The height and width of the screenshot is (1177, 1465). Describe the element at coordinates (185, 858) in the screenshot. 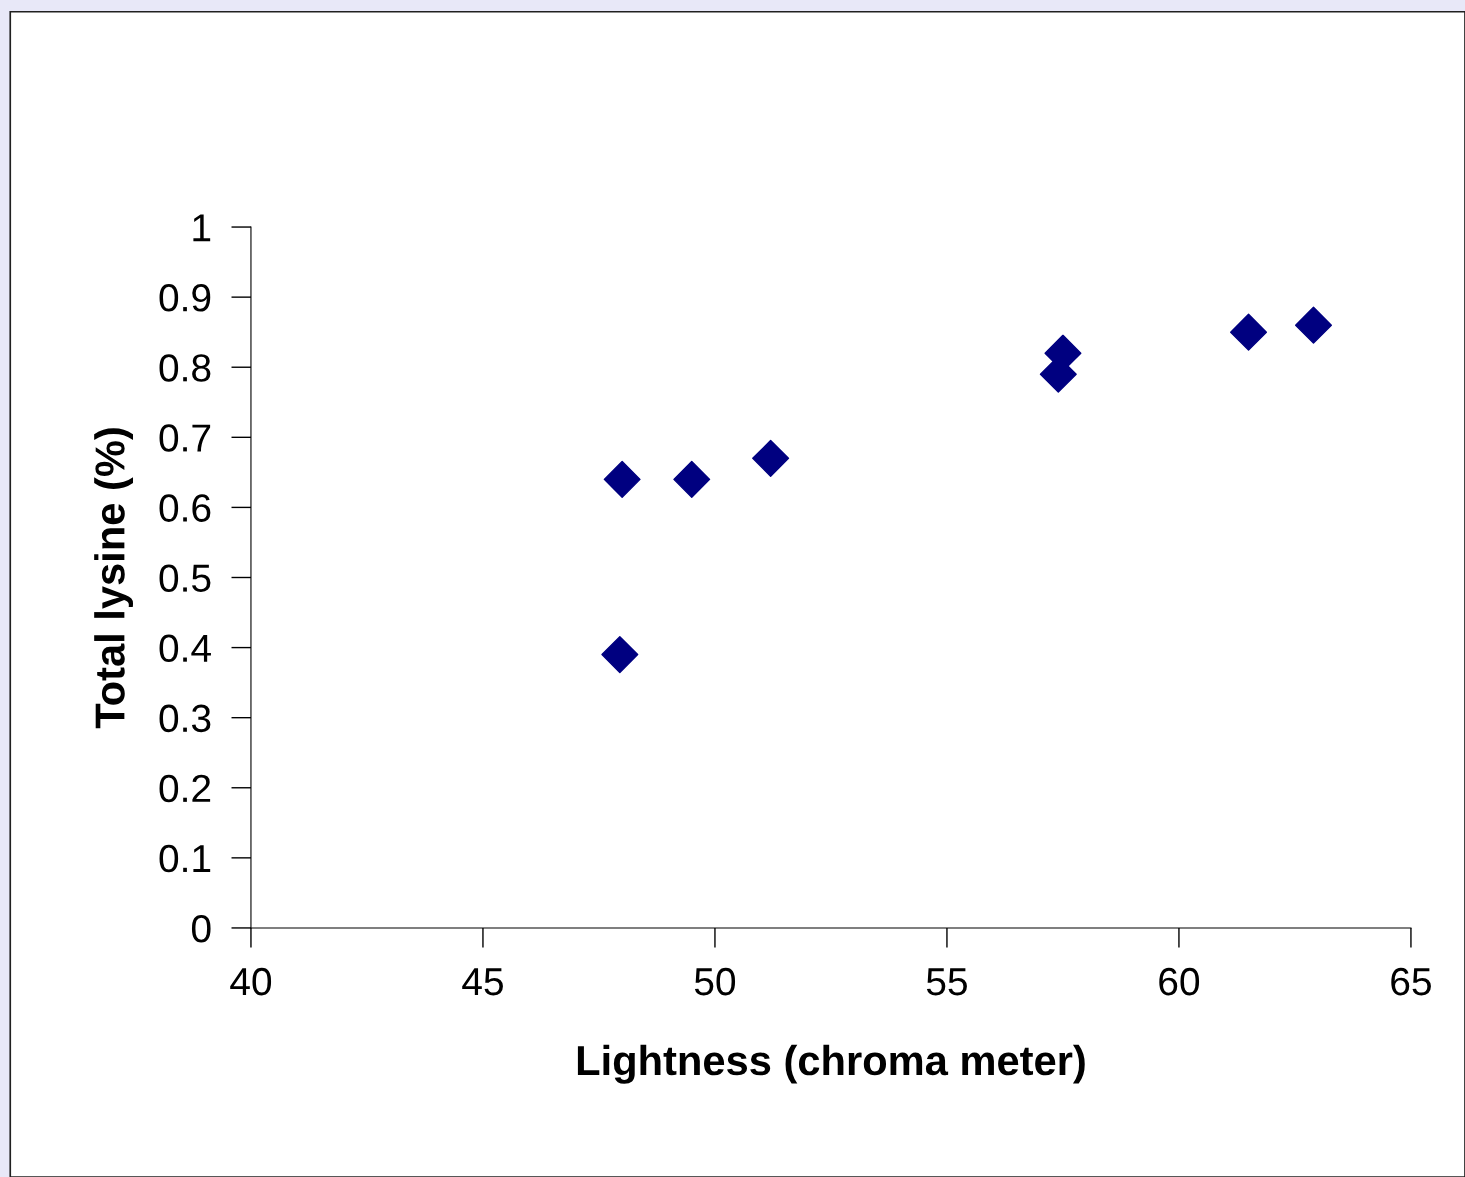

I see `y-tick-label: 0.1` at that location.